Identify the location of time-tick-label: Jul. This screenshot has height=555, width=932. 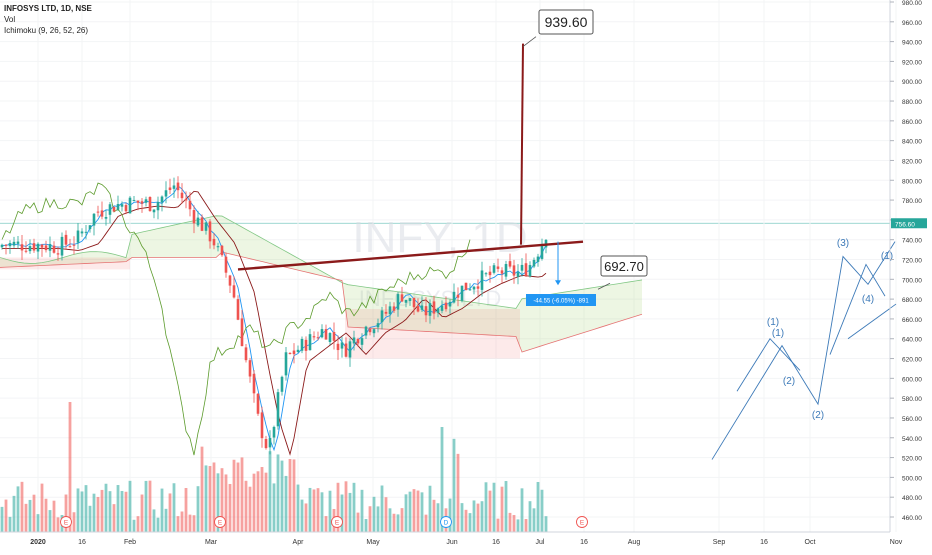
(540, 542).